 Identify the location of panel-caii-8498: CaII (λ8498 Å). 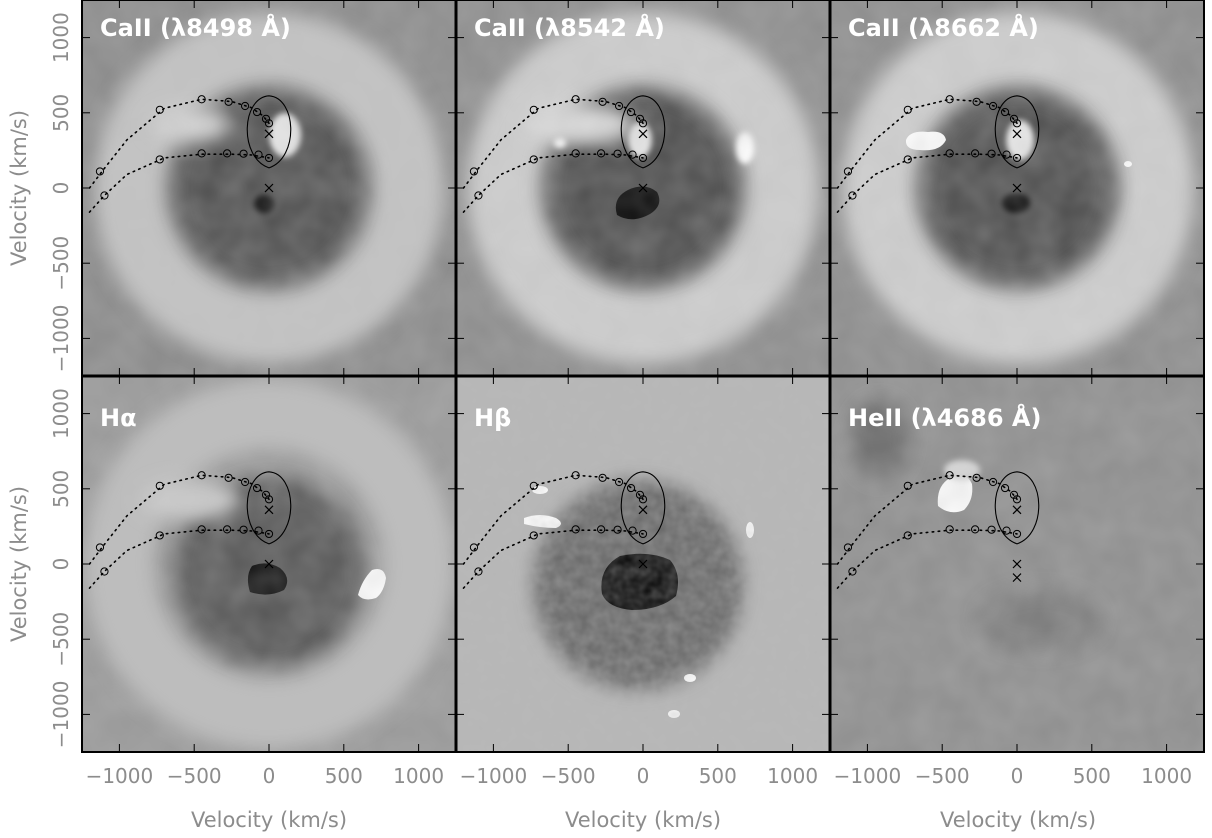
(269, 188).